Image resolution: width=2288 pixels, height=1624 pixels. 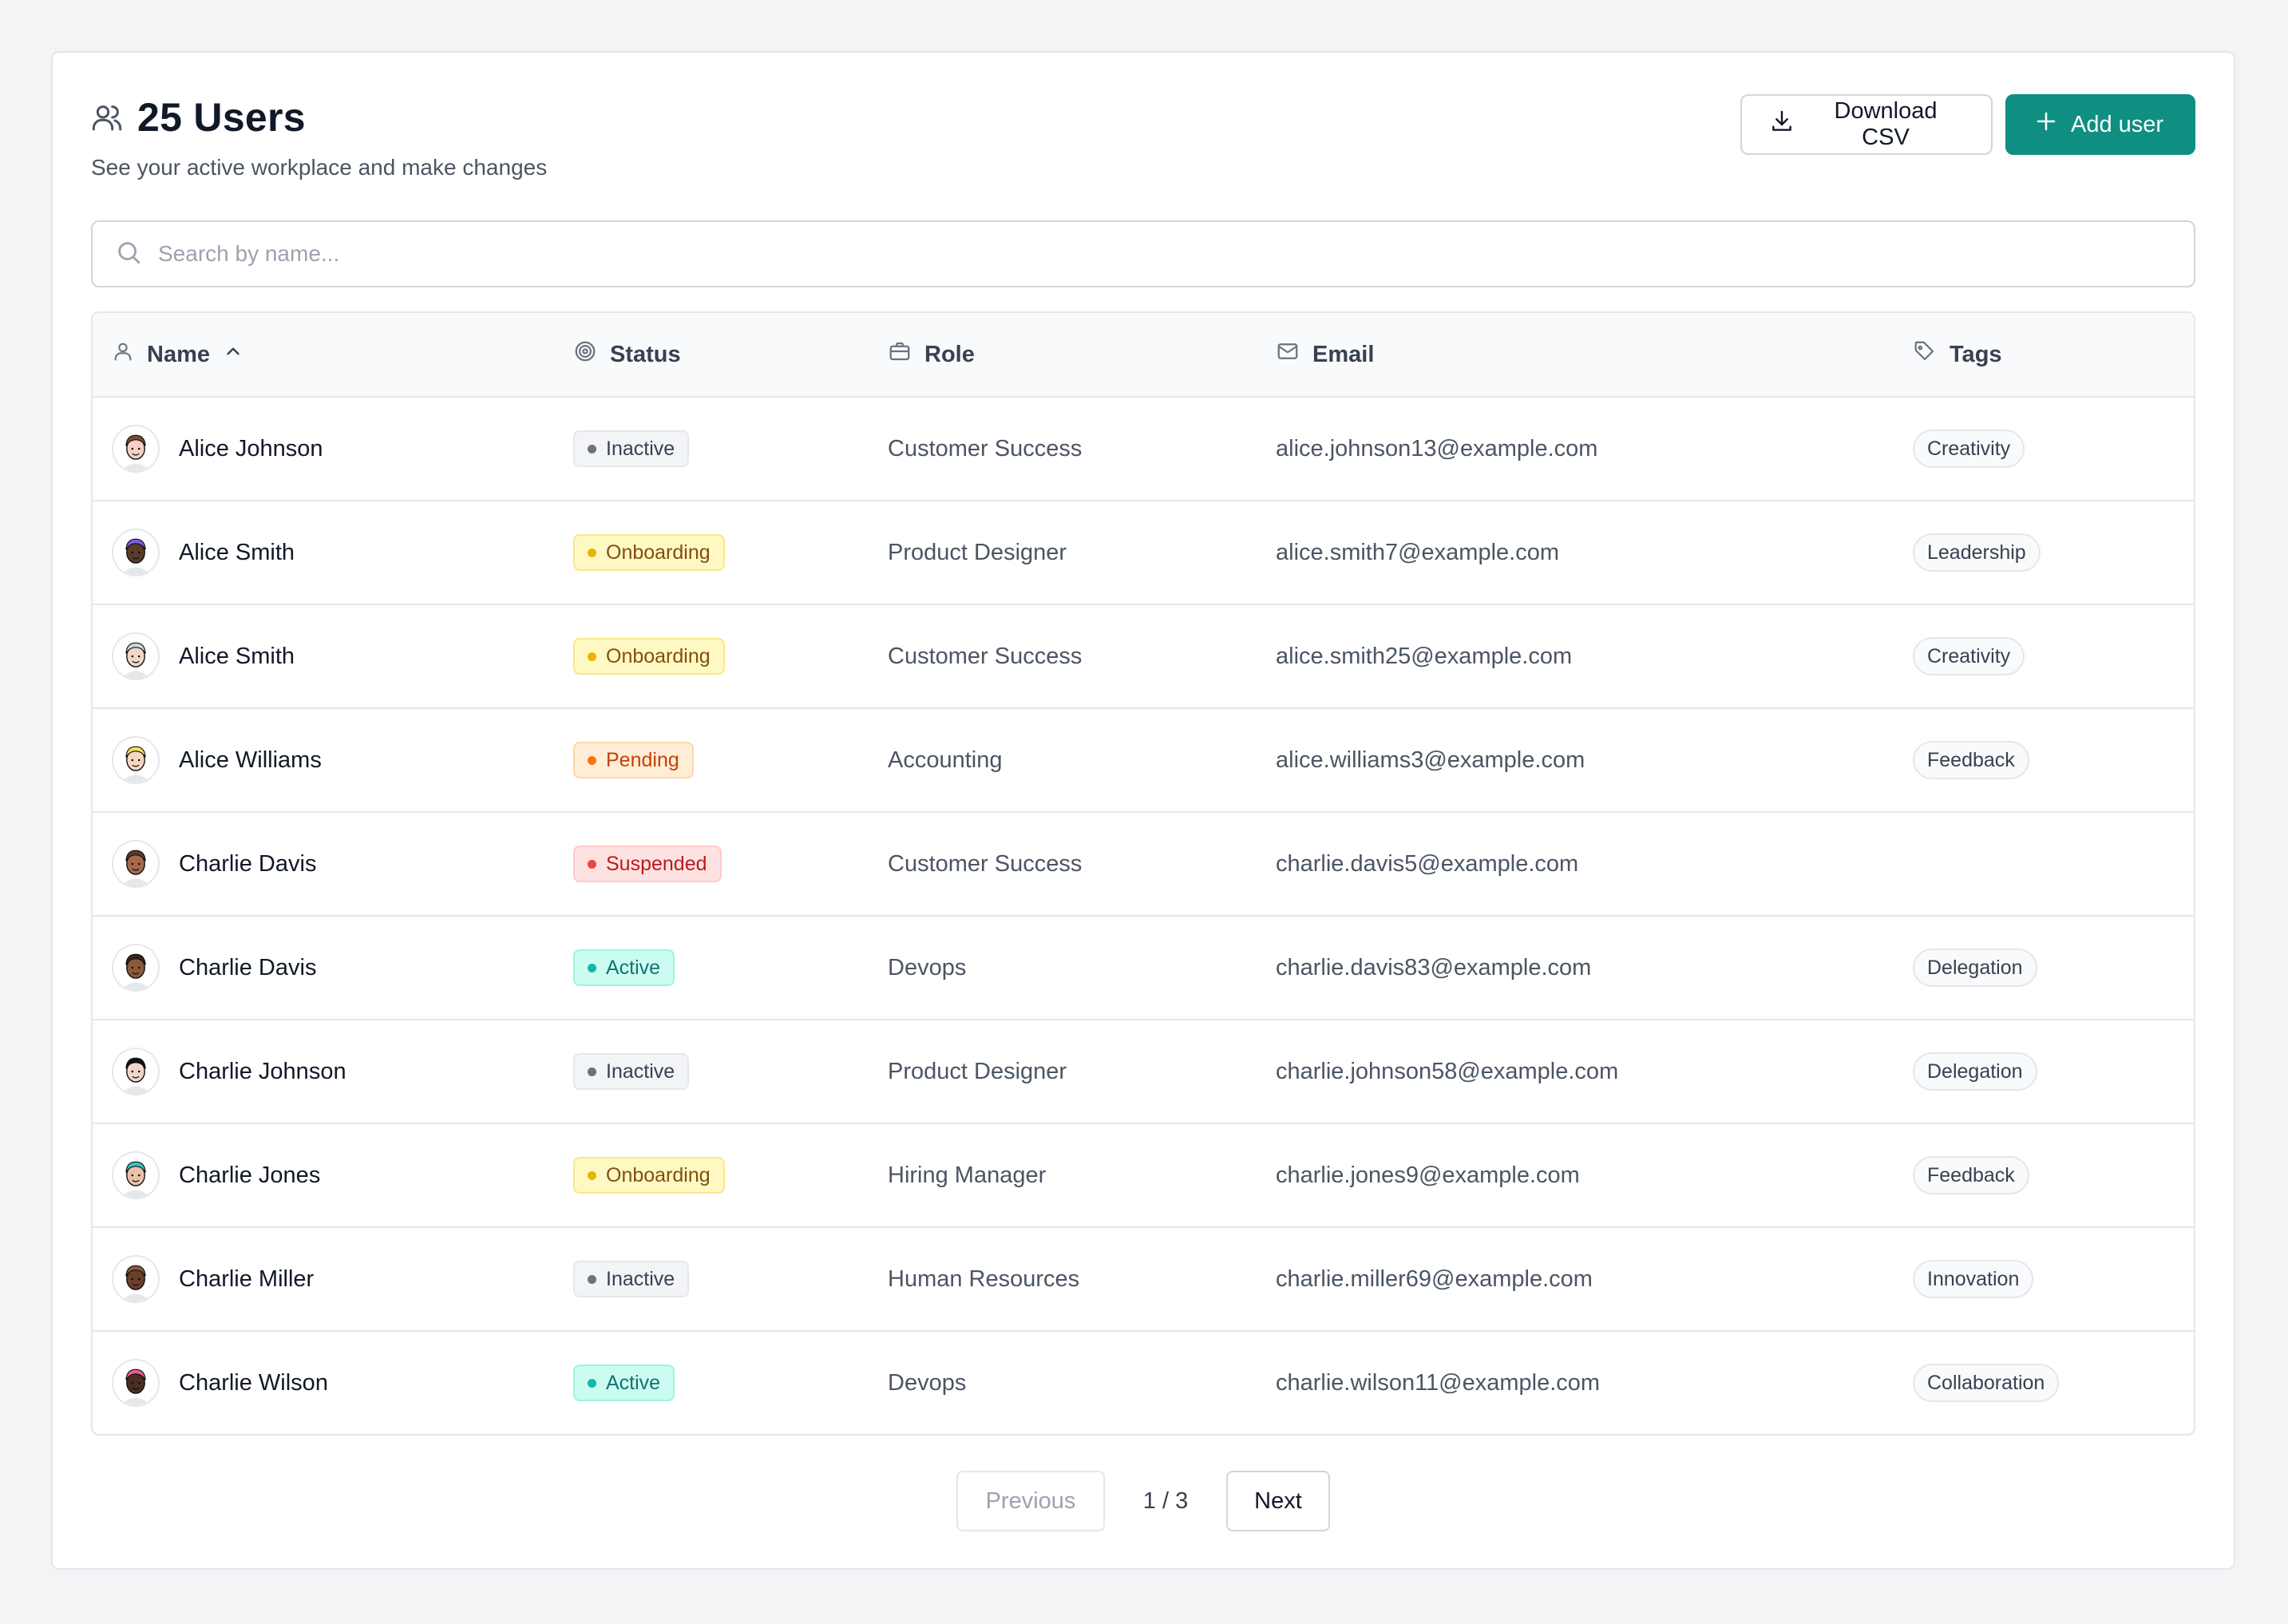 I want to click on next-page-button: Next, so click(x=1278, y=1501).